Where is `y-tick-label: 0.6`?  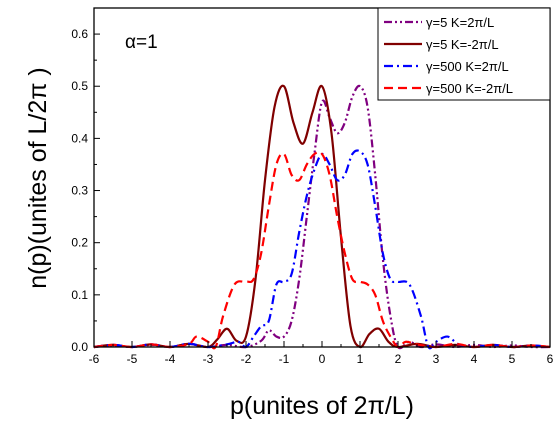
y-tick-label: 0.6 is located at coordinates (79, 34).